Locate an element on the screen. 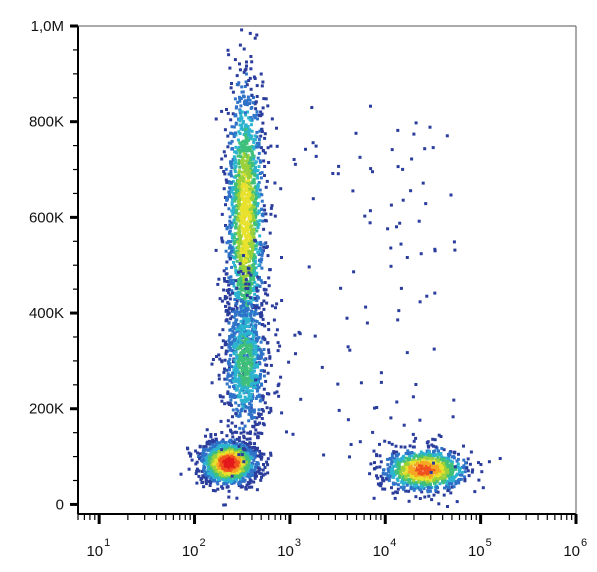 This screenshot has height=572, width=597. x-tick-label: 10 is located at coordinates (571, 551).